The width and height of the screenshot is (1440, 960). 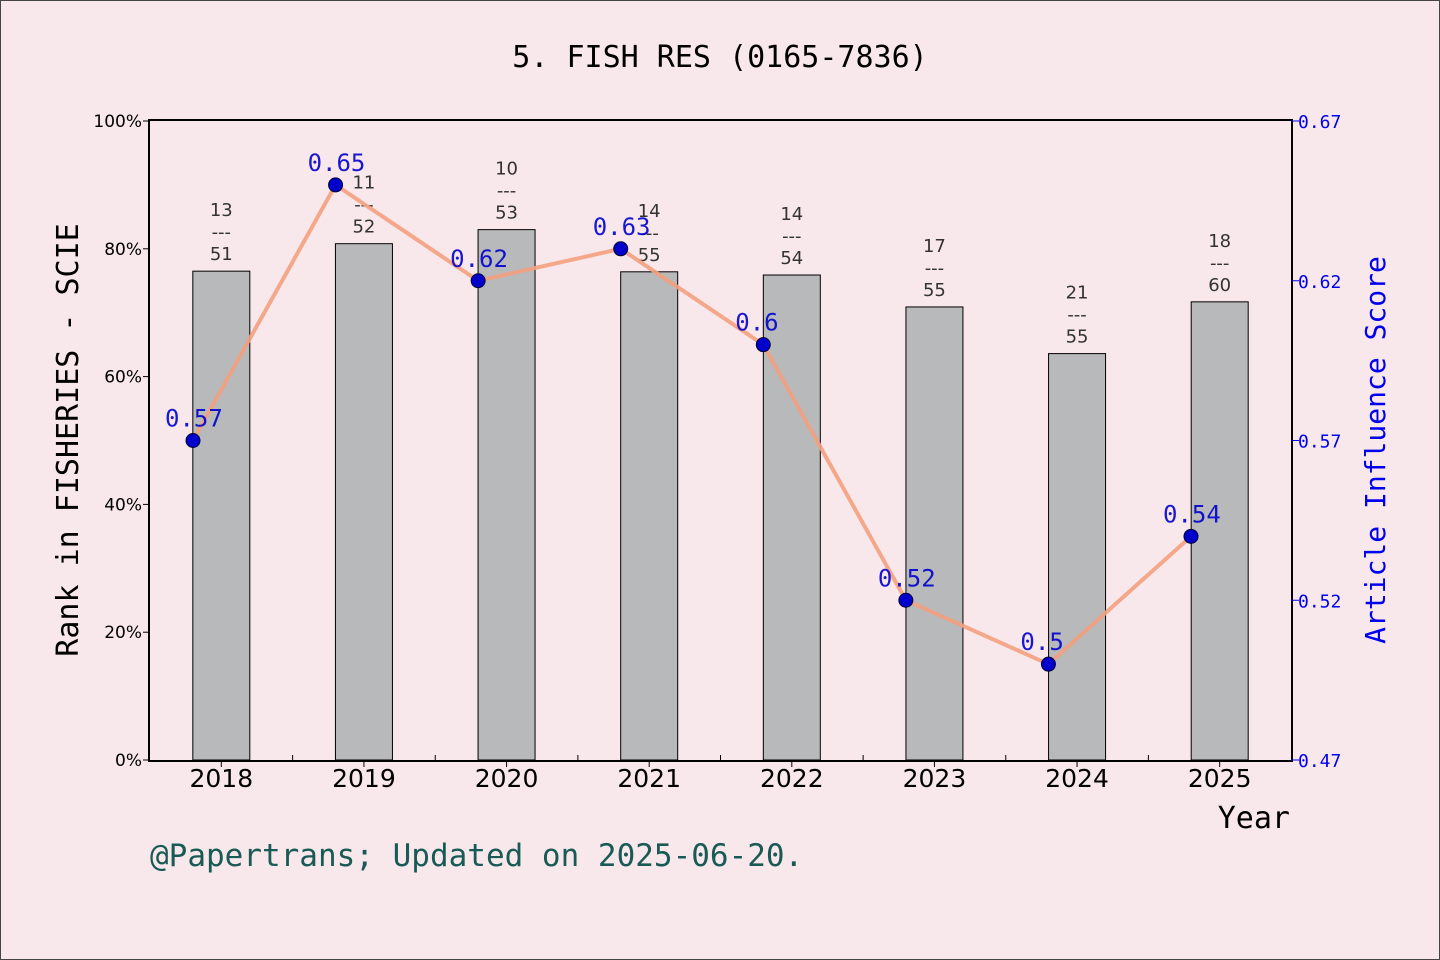 What do you see at coordinates (221, 254) in the screenshot?
I see `total-label-2018: 51` at bounding box center [221, 254].